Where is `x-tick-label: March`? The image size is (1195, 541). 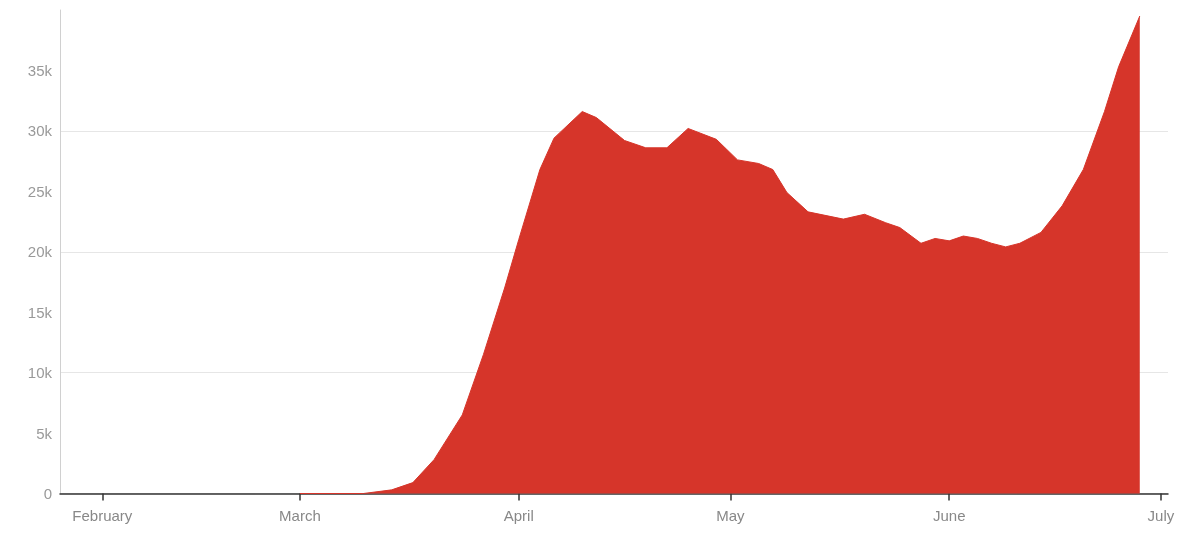
x-tick-label: March is located at coordinates (300, 515).